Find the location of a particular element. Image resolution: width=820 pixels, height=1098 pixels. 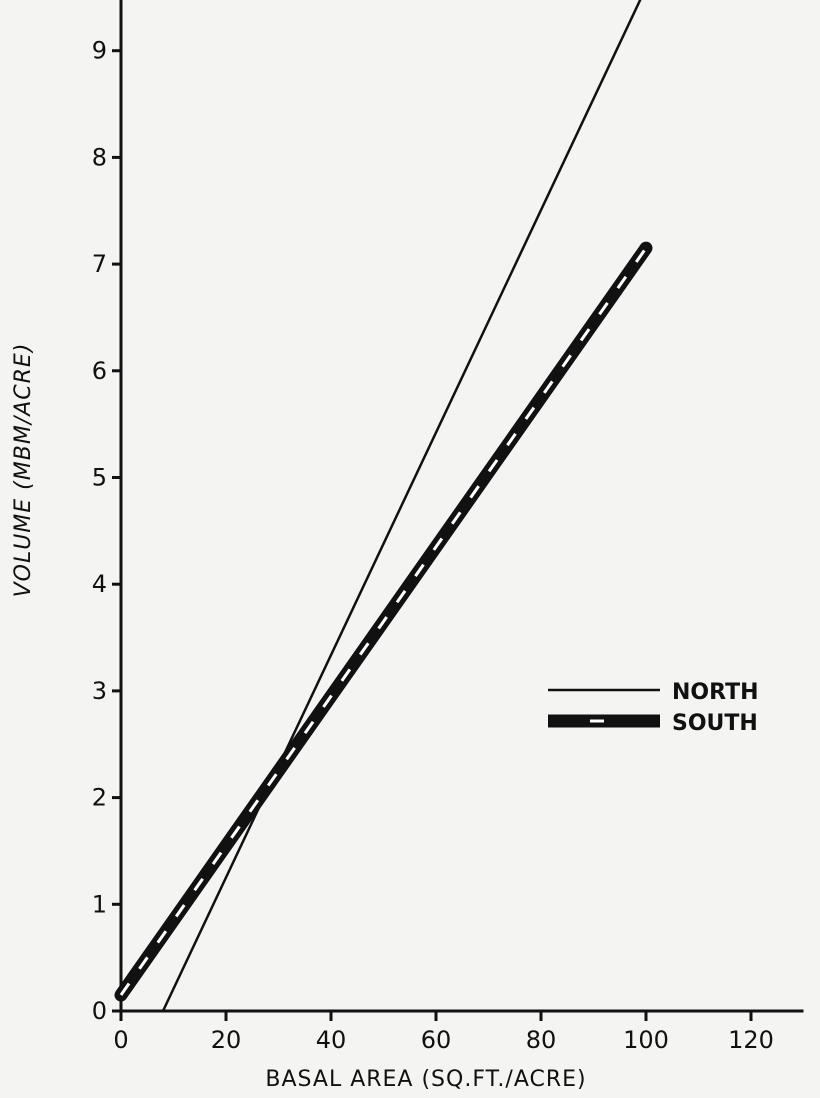

legend-south-label: SOUTH is located at coordinates (715, 723).